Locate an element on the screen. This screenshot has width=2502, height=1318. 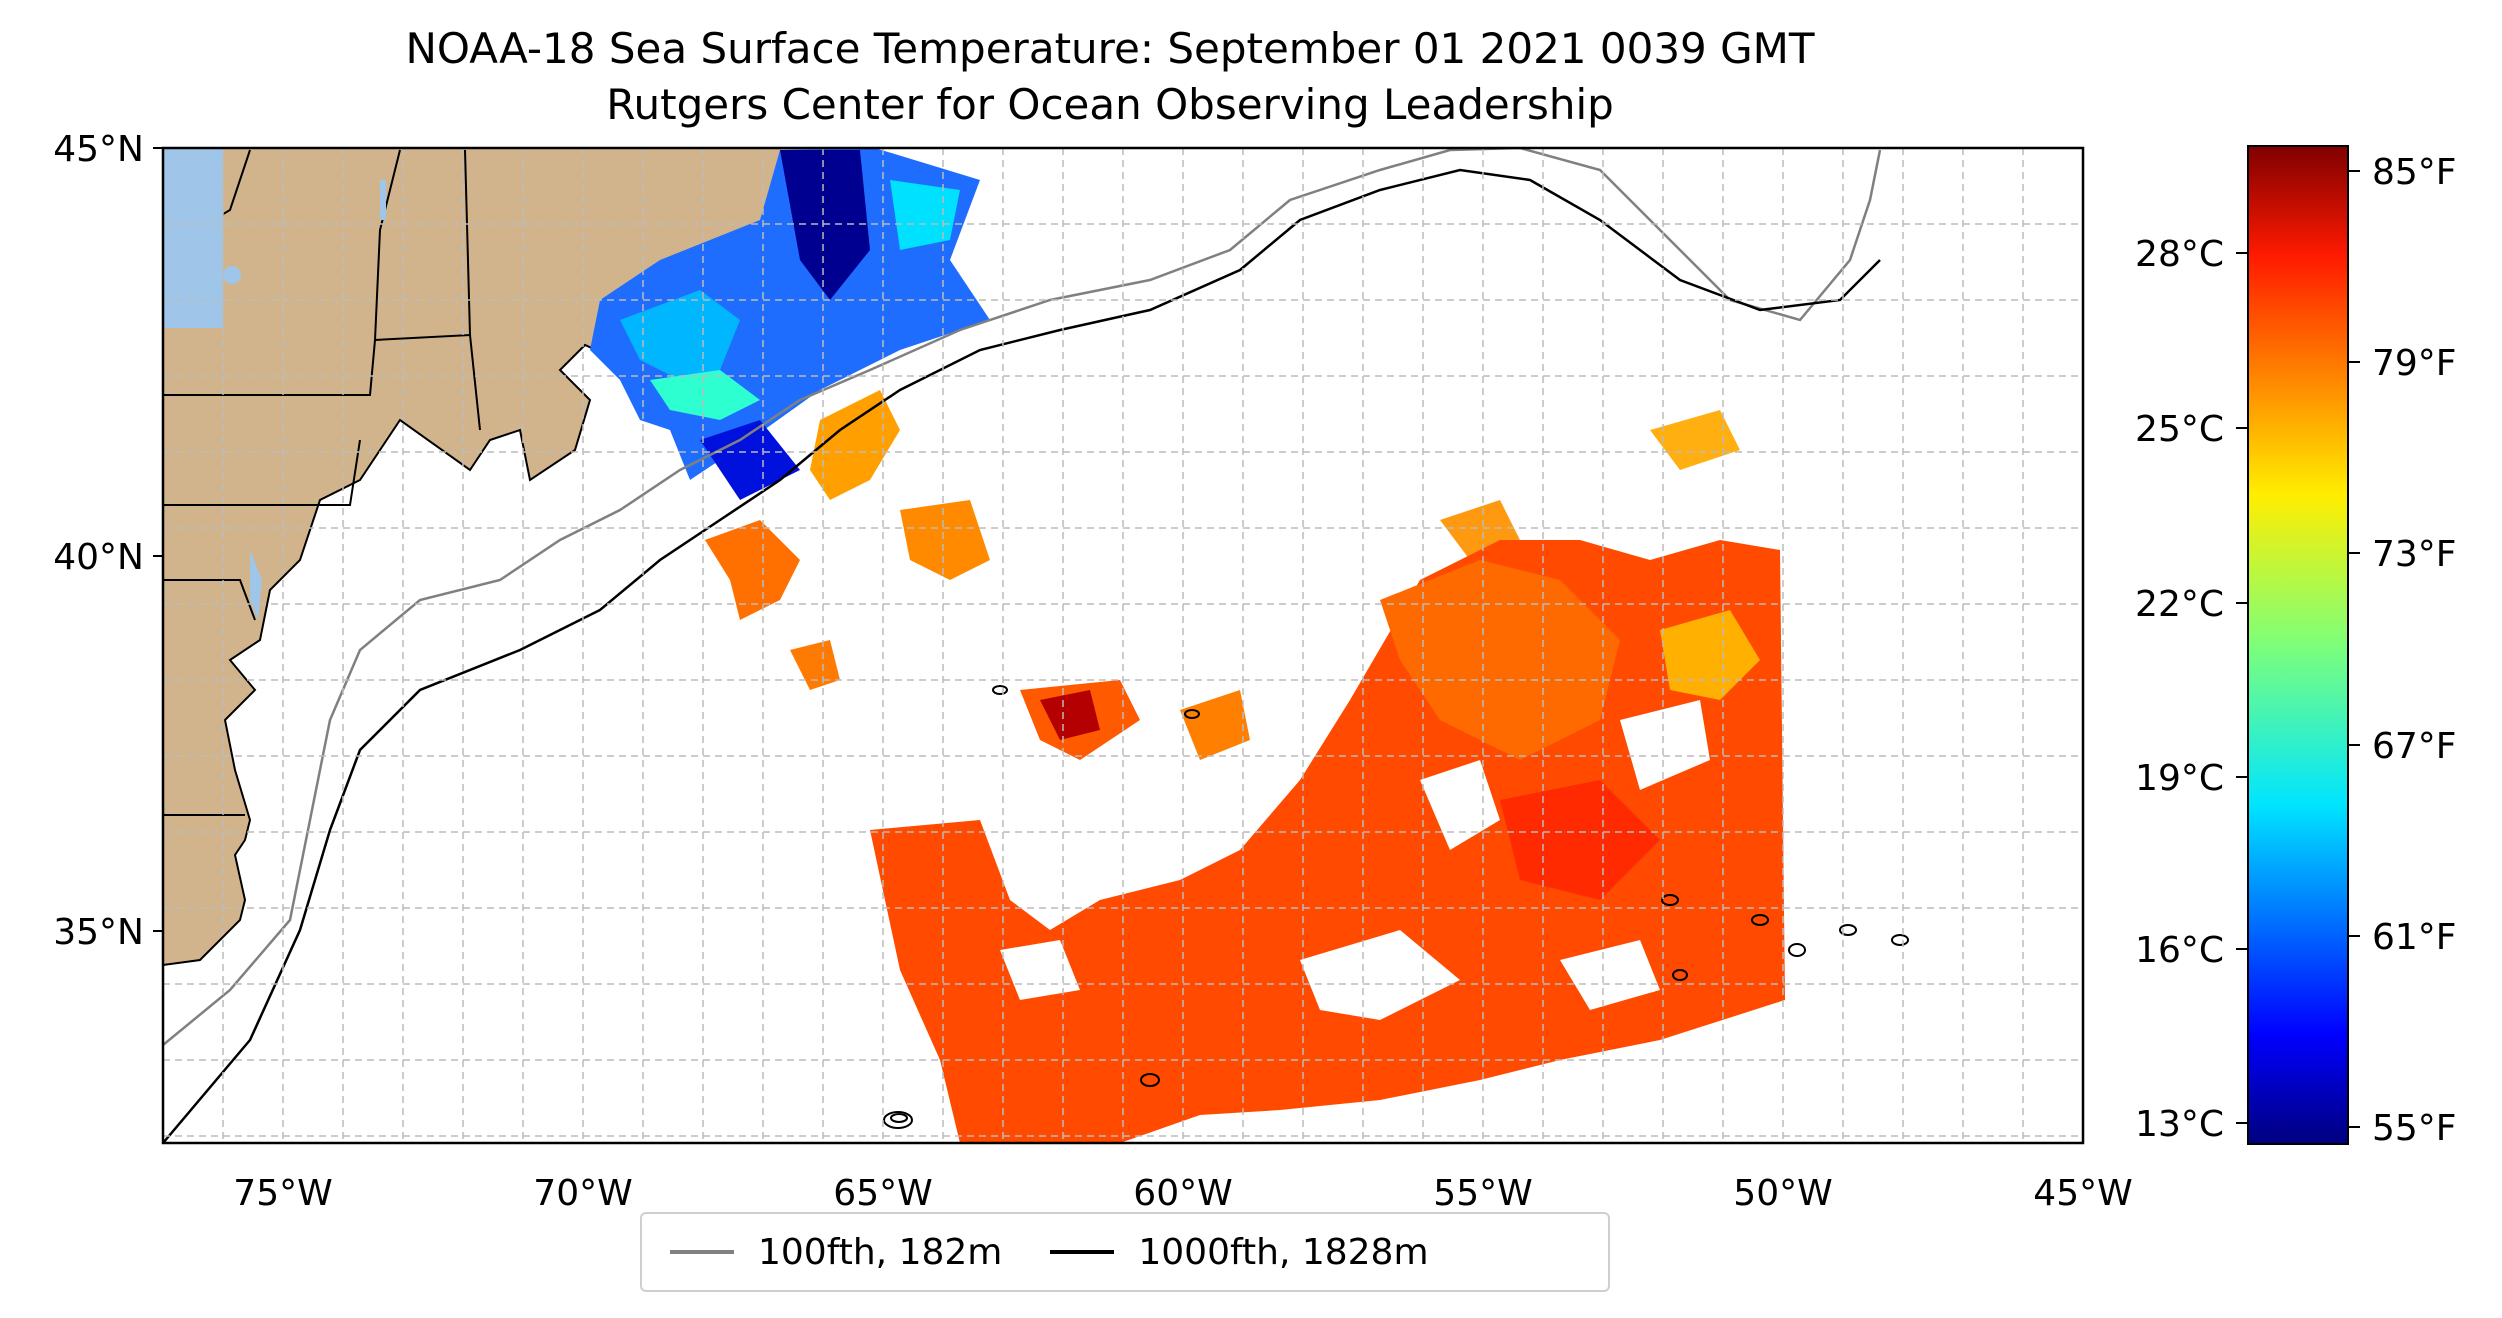
colorbar-tick-f: 73°F is located at coordinates (2414, 554).